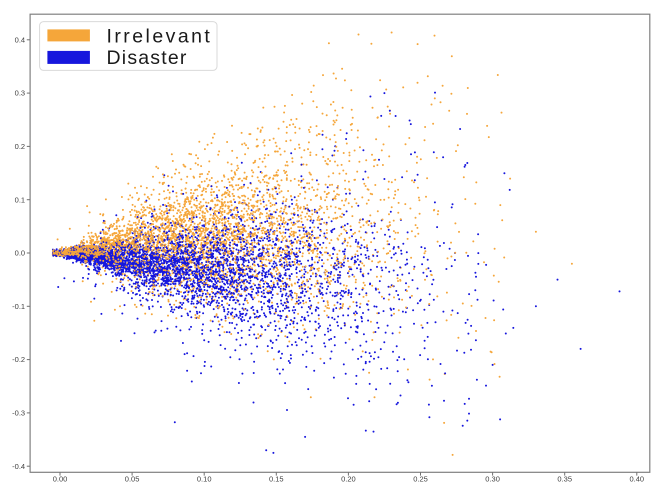 This screenshot has height=502, width=668. What do you see at coordinates (20, 253) in the screenshot?
I see `svg-text: 0.0` at bounding box center [20, 253].